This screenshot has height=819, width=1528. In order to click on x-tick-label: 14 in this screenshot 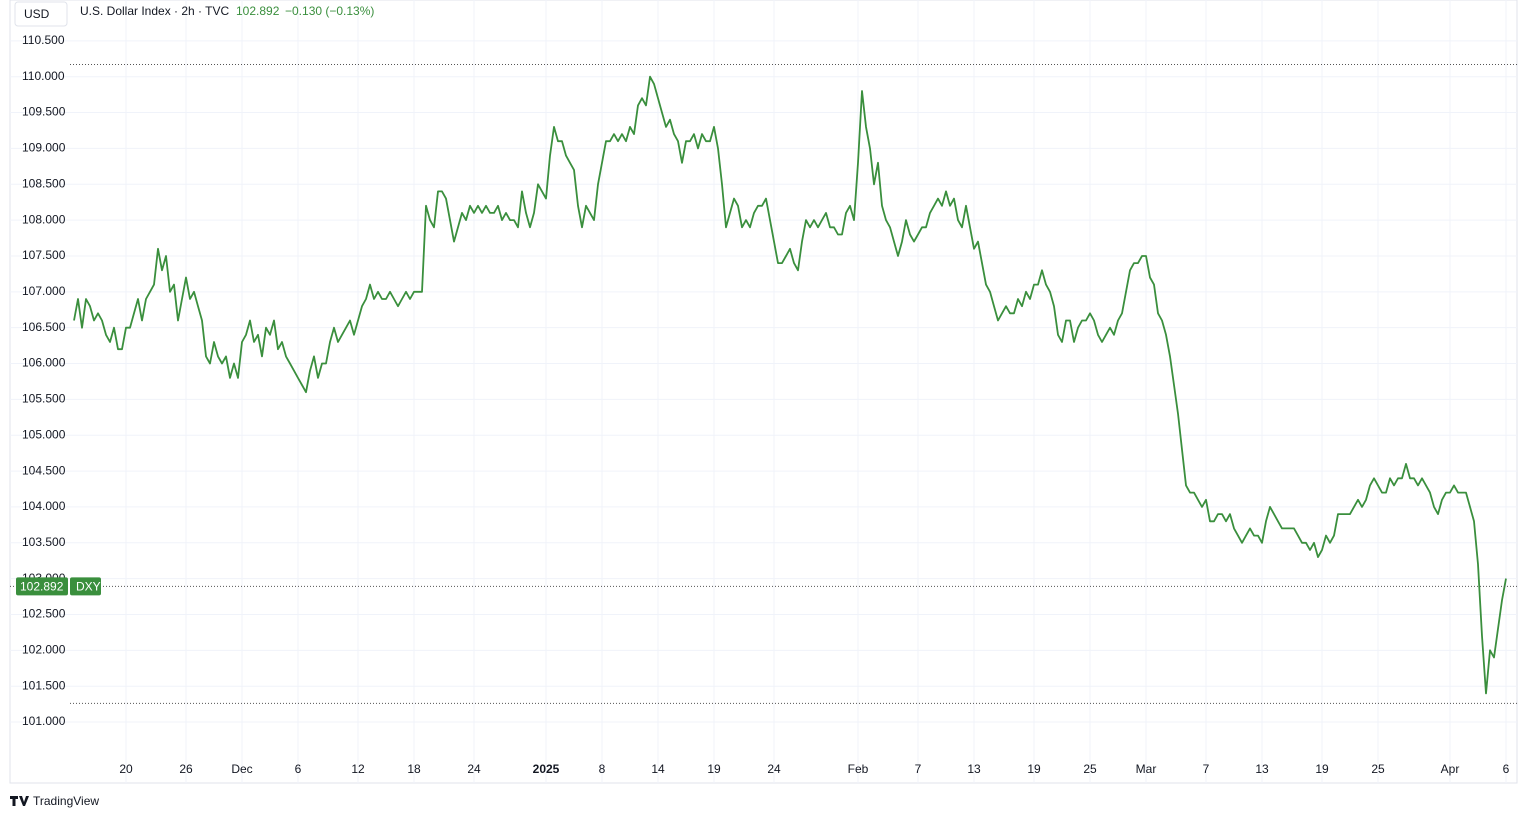, I will do `click(658, 769)`.